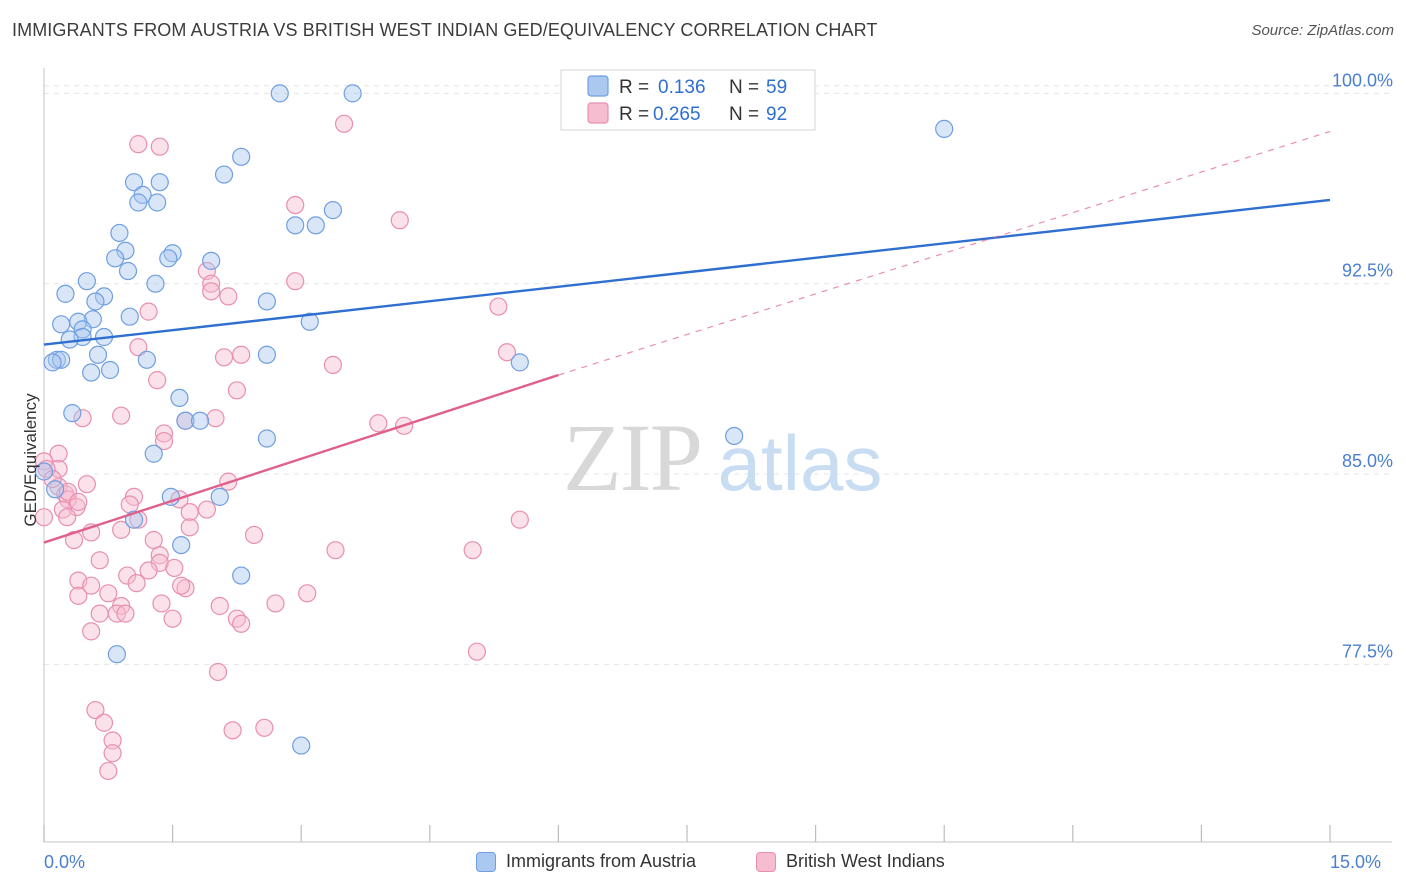 This screenshot has width=1406, height=892. Describe the element at coordinates (1367, 271) in the screenshot. I see `y-tick-label: 92.5%` at that location.